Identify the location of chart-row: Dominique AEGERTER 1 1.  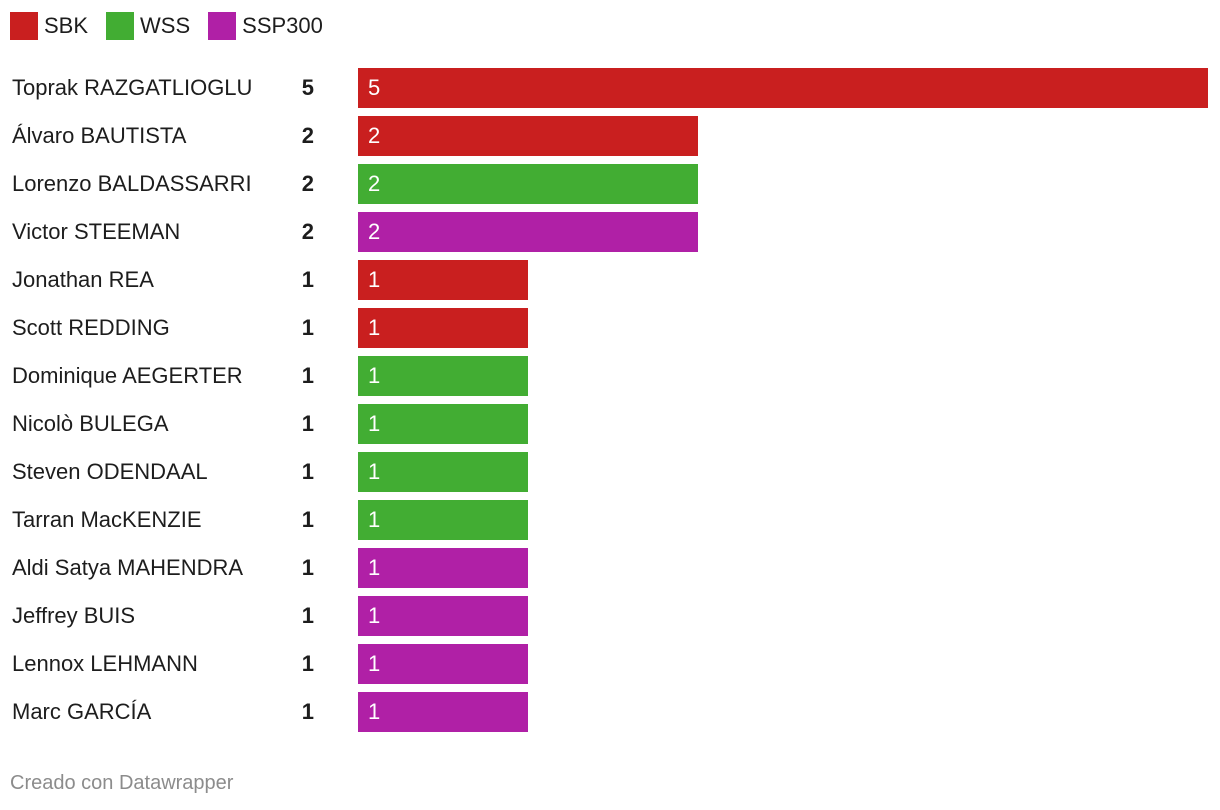
(610, 380).